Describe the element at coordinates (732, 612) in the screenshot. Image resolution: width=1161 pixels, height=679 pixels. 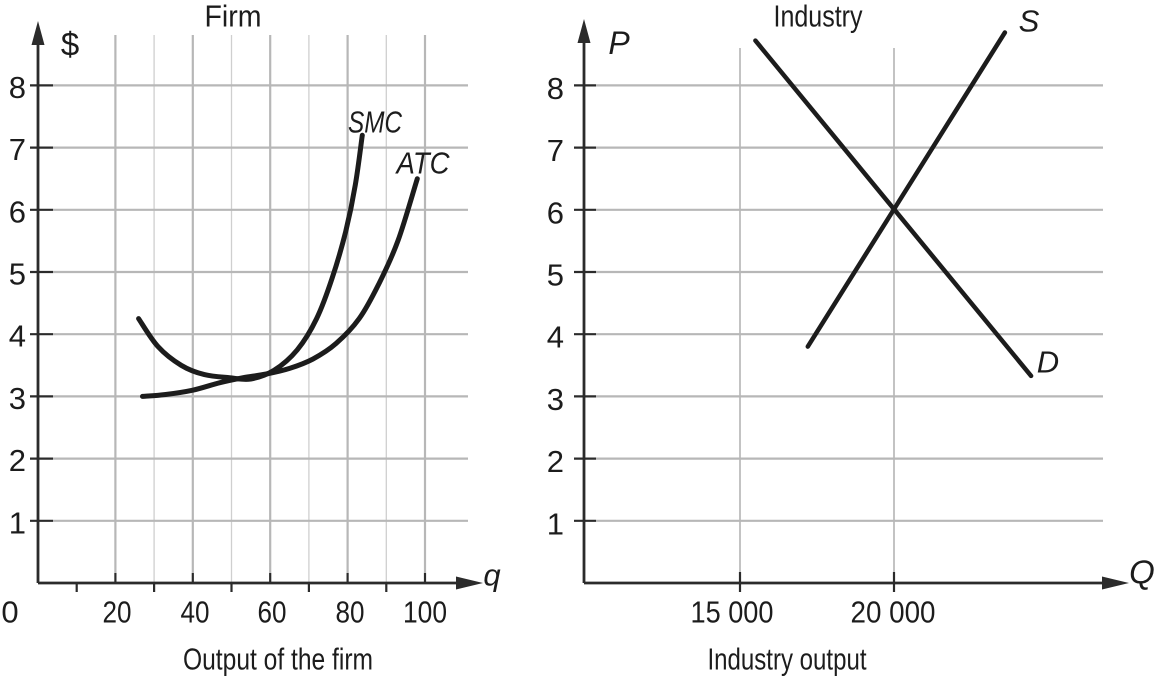
I see `x-tick-label: 15 000` at that location.